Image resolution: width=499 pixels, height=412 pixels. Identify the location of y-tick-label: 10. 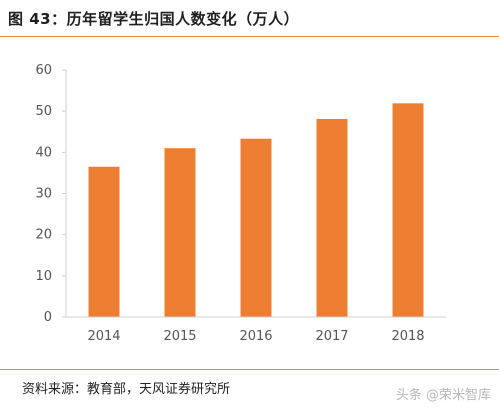
(43, 276).